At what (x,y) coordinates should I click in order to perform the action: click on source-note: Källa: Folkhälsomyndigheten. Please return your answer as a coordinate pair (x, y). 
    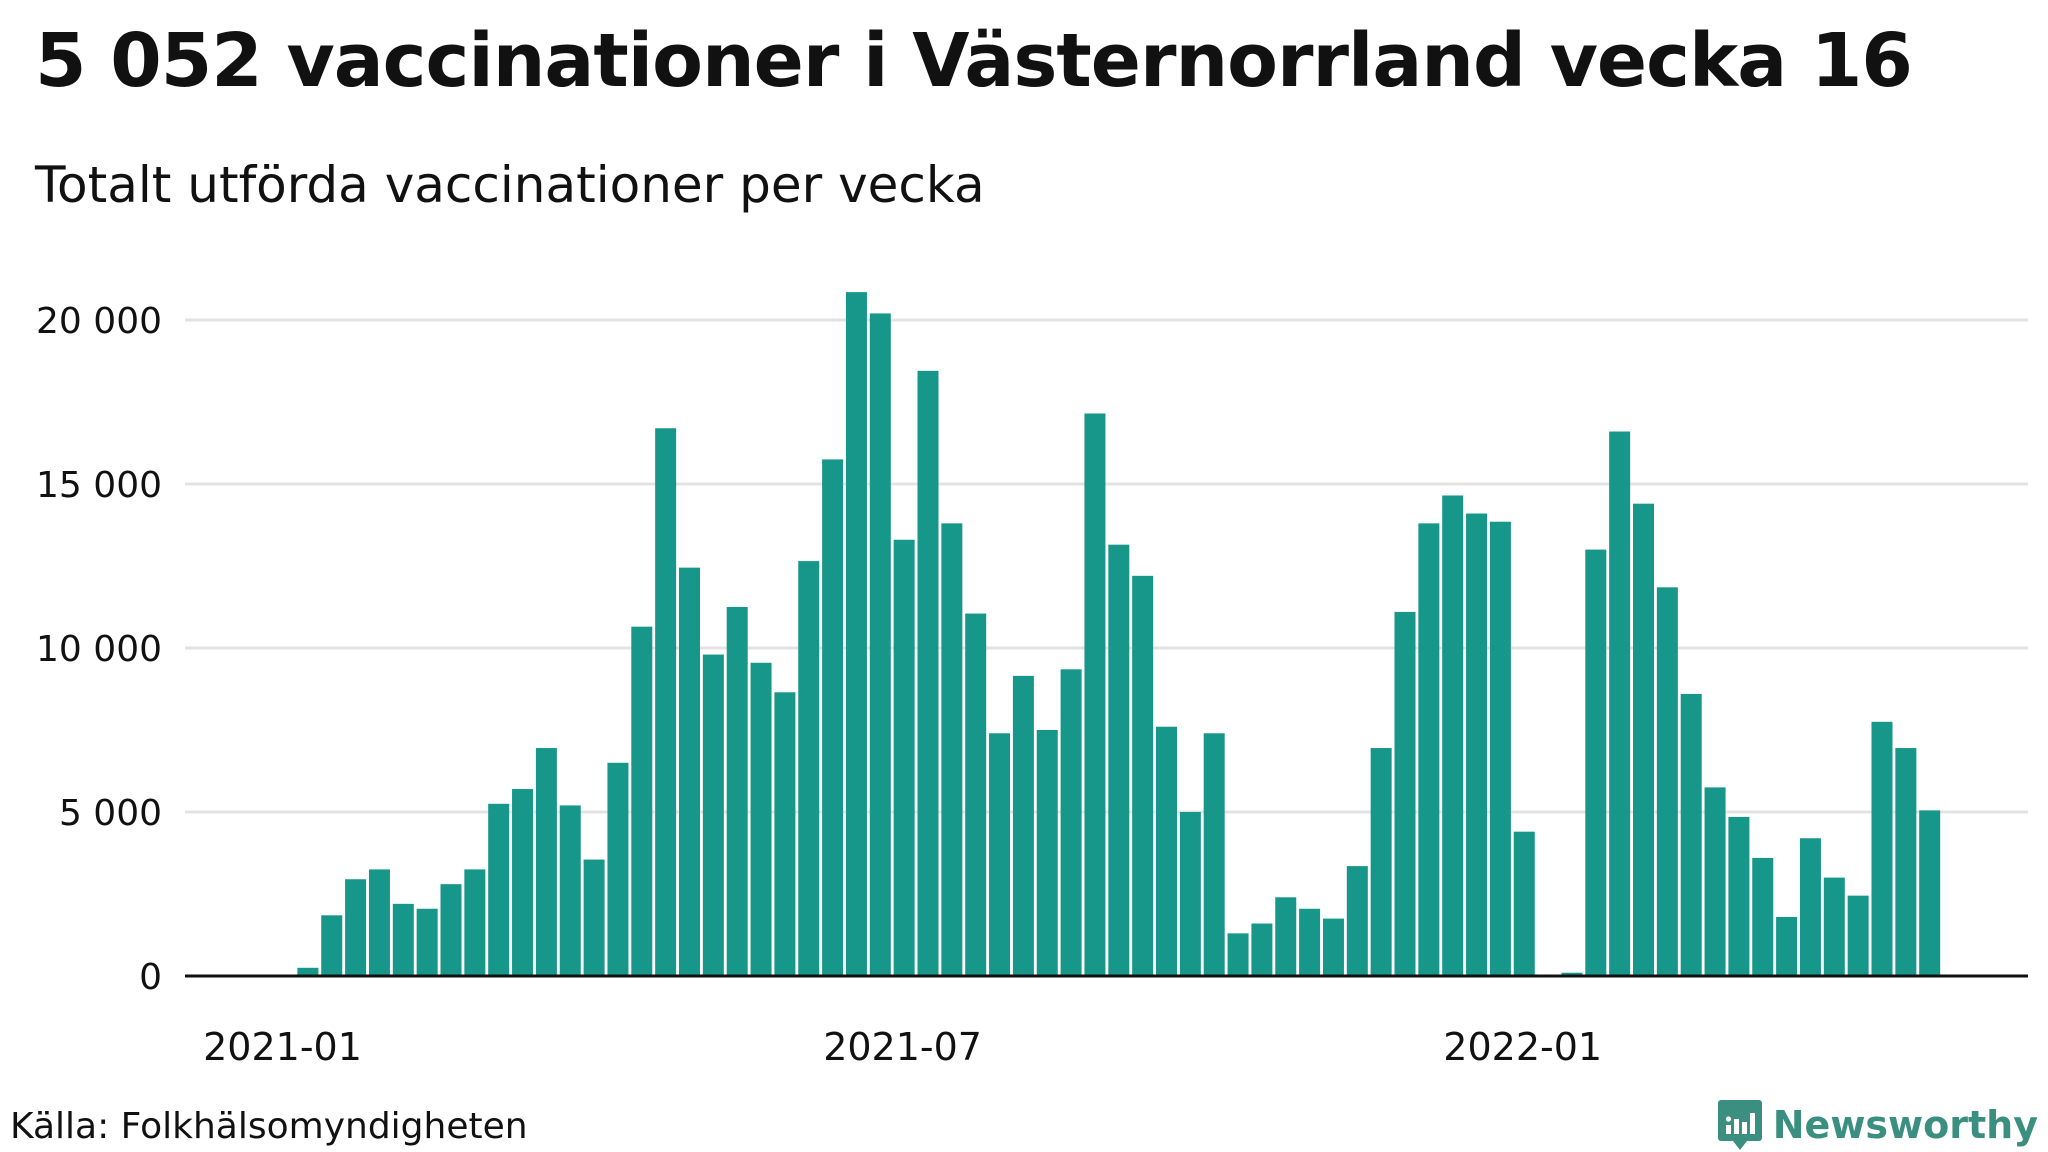
    Looking at the image, I should click on (269, 1126).